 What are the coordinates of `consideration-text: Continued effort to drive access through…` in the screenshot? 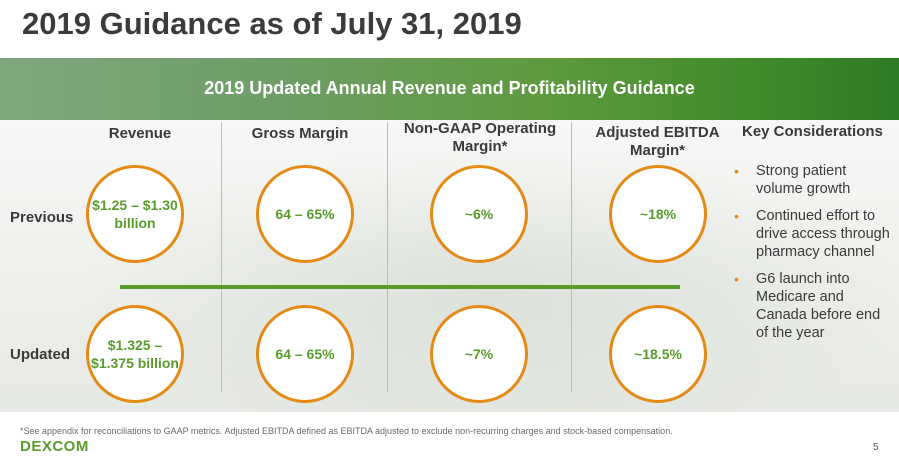 It's located at (823, 234).